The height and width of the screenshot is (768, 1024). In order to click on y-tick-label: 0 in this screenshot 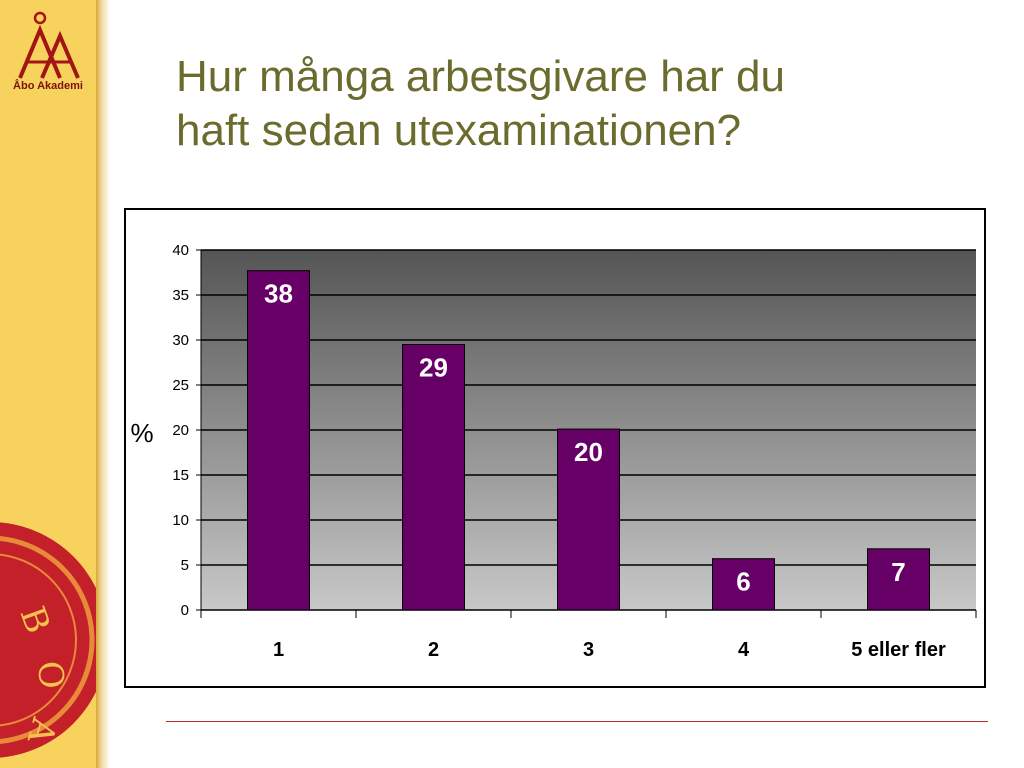, I will do `click(185, 610)`.